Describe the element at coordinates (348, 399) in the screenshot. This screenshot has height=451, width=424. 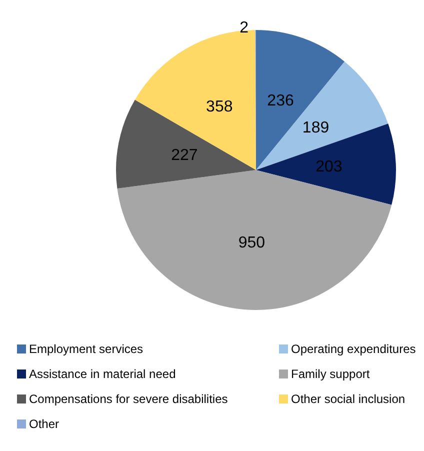
I see `legend-label: Other social inclusion` at that location.